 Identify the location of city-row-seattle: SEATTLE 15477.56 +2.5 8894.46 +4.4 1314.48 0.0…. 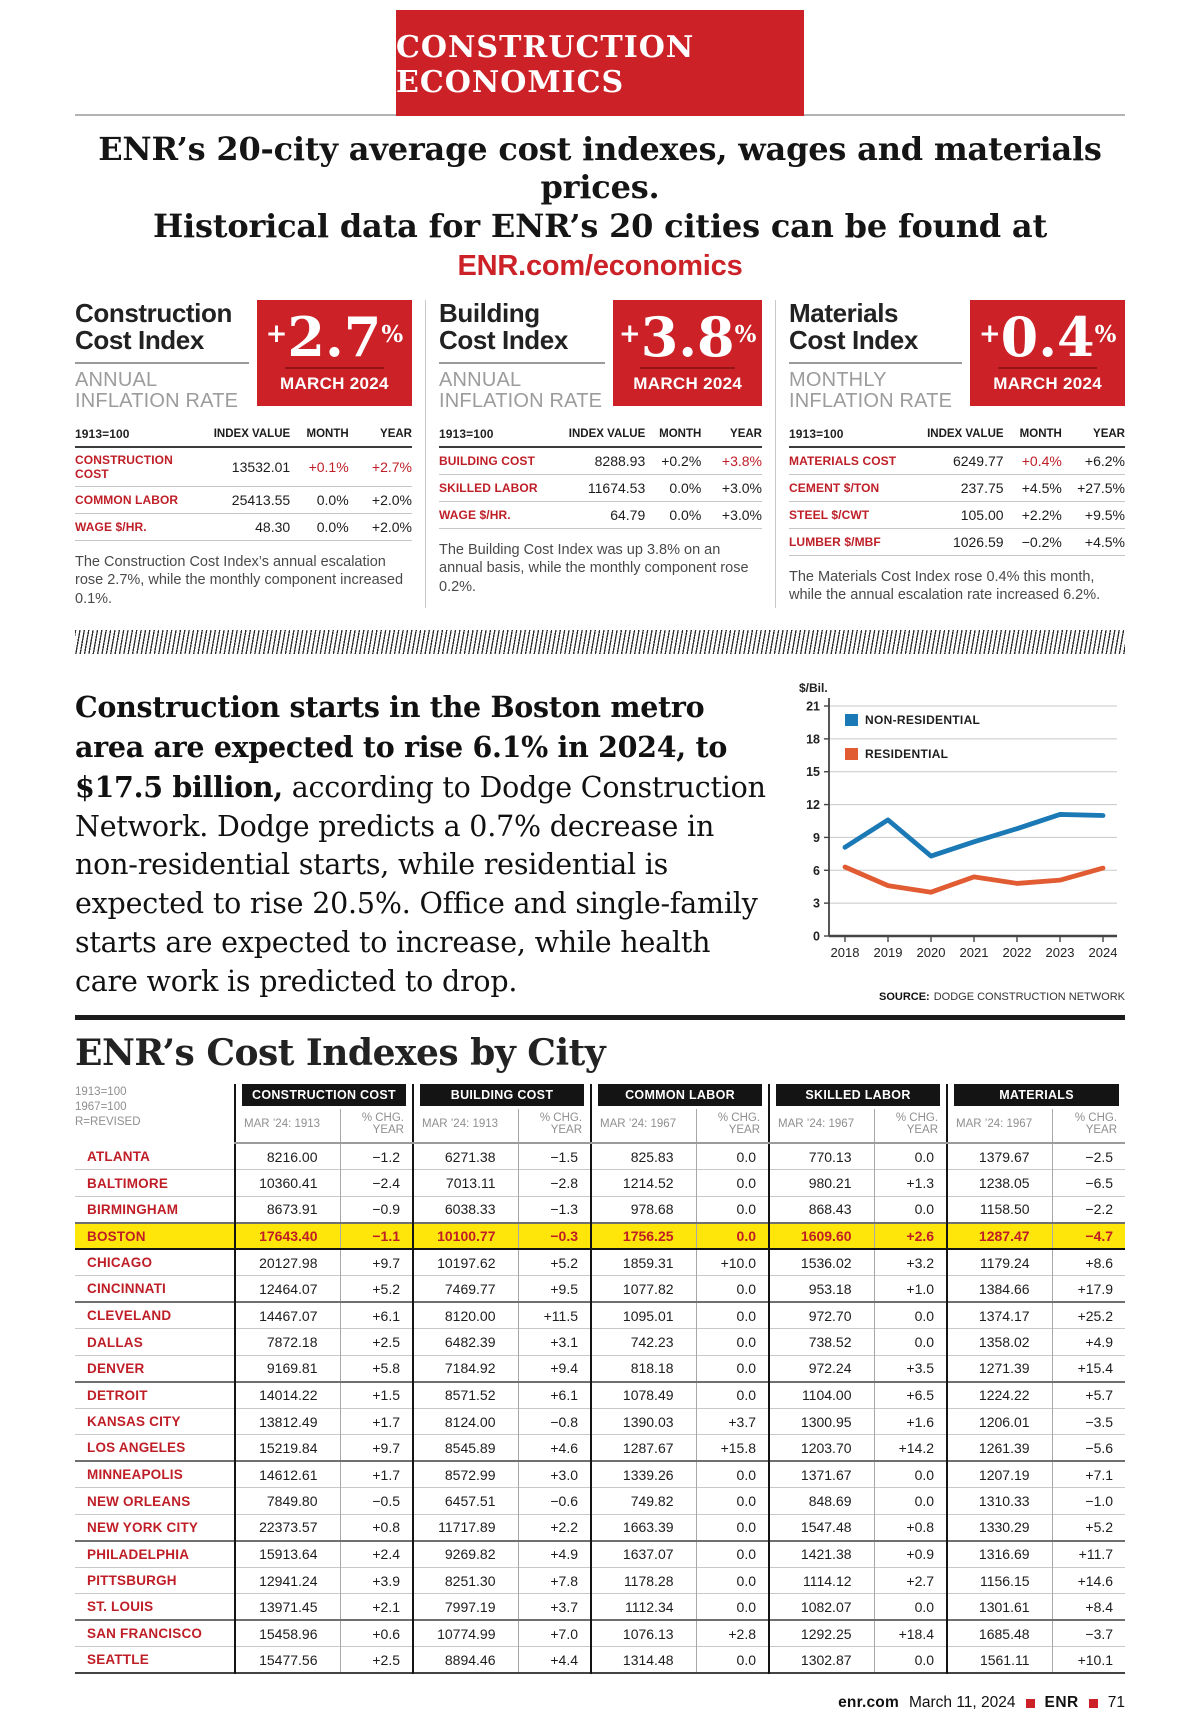
(600, 1660).